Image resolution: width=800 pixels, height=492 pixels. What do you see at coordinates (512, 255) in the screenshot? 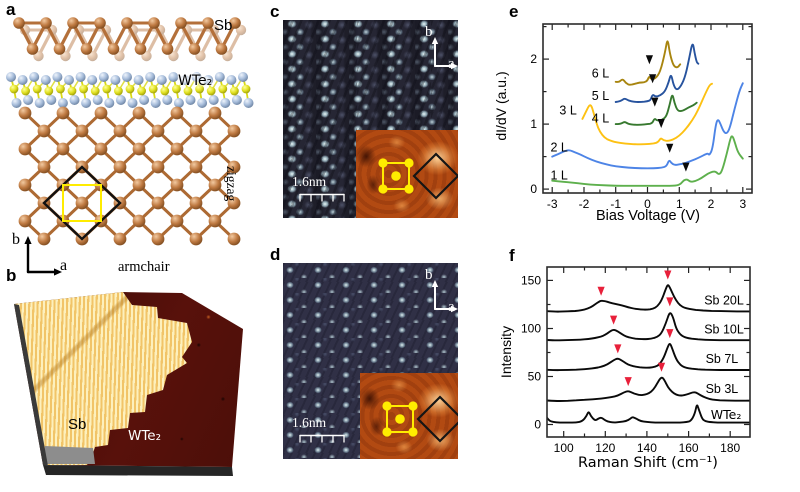
I see `panel-f-letter: f` at bounding box center [512, 255].